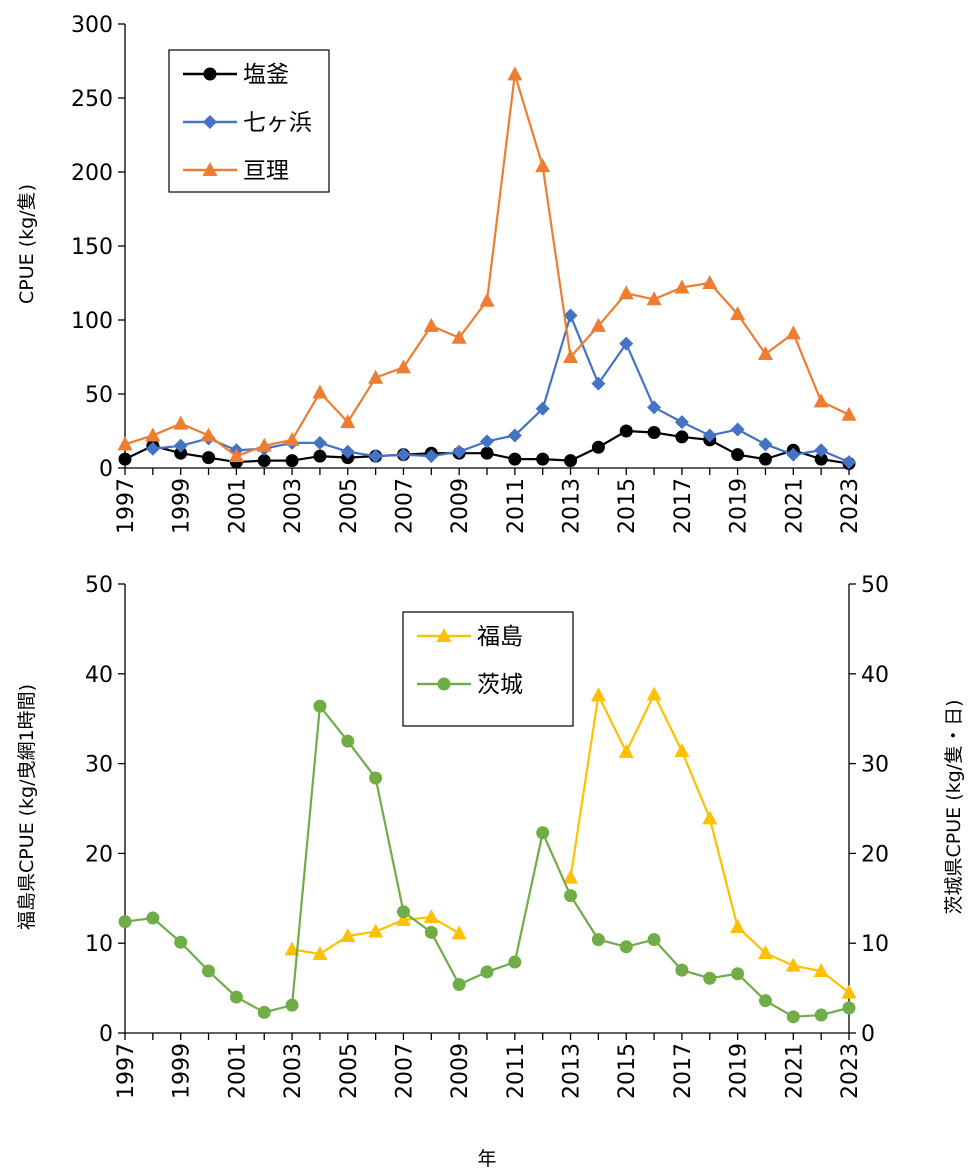 This screenshot has height=1176, width=971. I want to click on x-tick-label: 1997, so click(126, 506).